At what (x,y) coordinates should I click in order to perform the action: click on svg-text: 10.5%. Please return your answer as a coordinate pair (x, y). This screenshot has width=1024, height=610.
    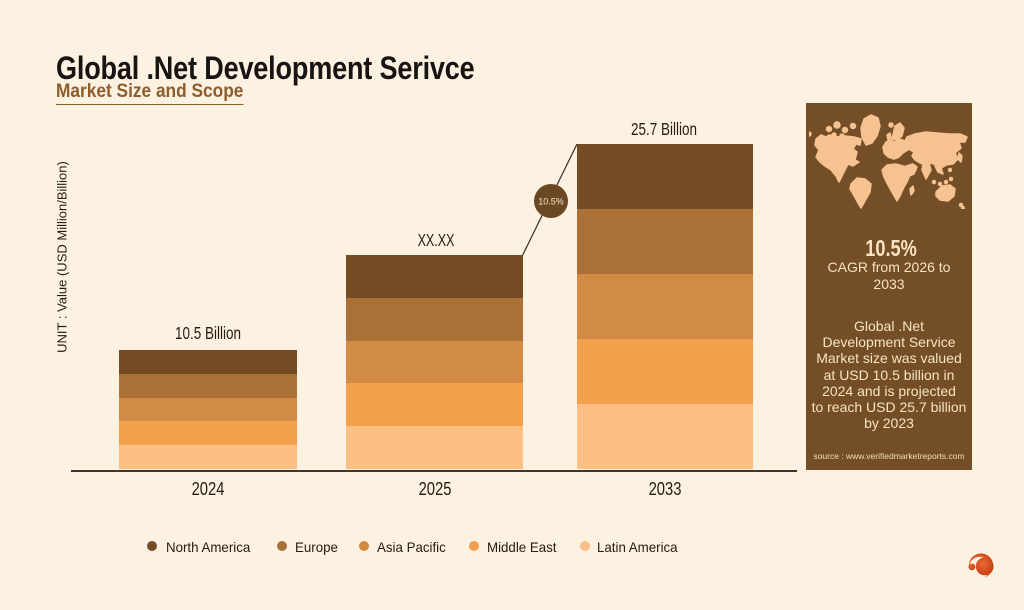
    Looking at the image, I should click on (551, 202).